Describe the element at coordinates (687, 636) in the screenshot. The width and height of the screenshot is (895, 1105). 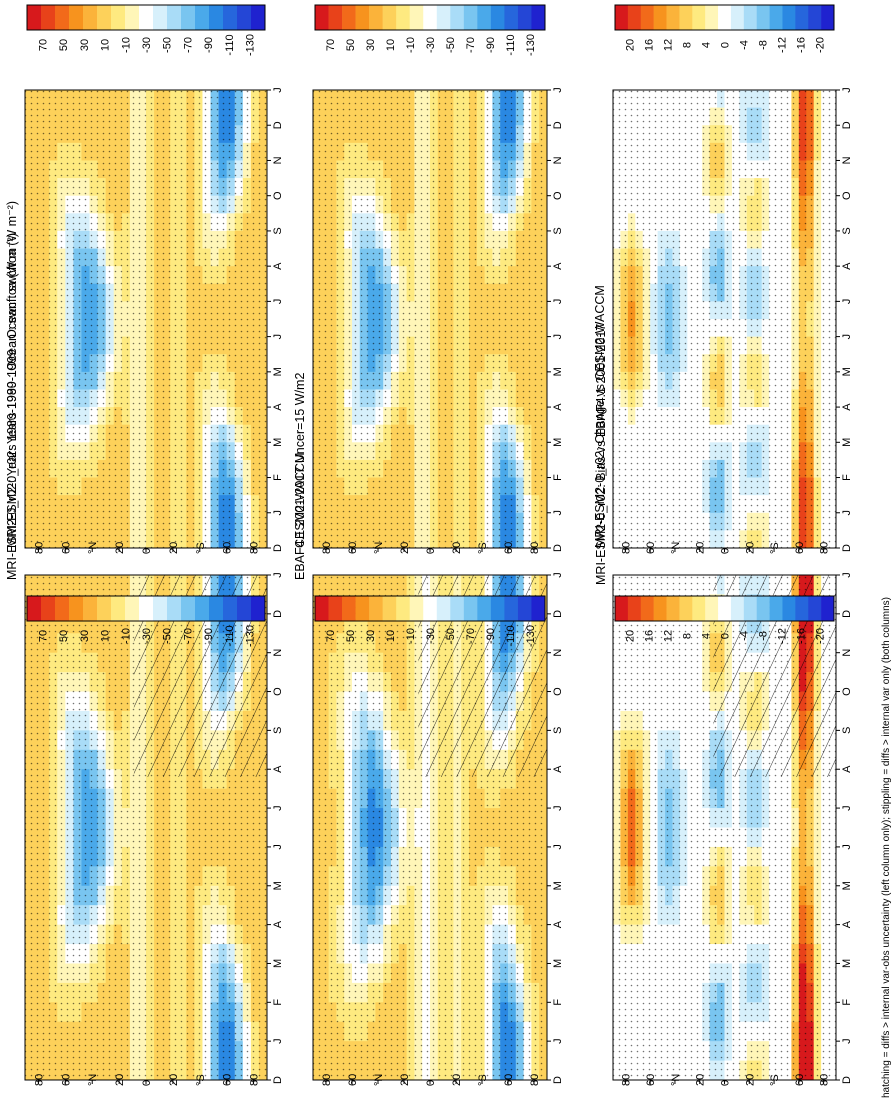
I see `colorbar-tick-label: 8` at that location.